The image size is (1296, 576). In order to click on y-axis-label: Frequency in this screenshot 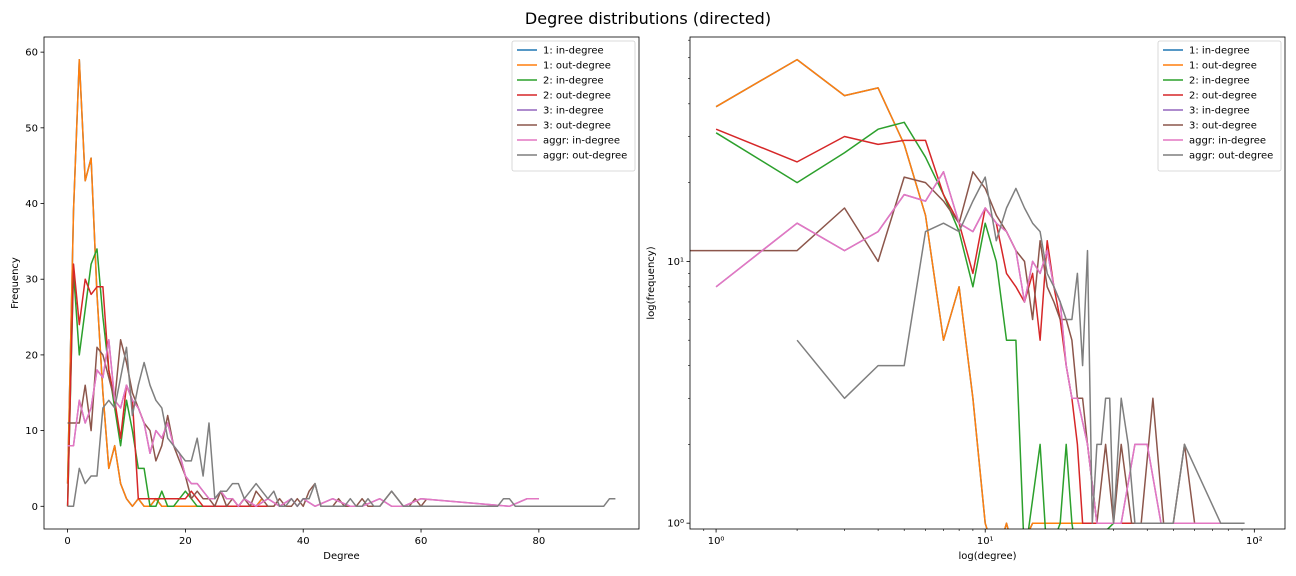, I will do `click(15, 283)`.